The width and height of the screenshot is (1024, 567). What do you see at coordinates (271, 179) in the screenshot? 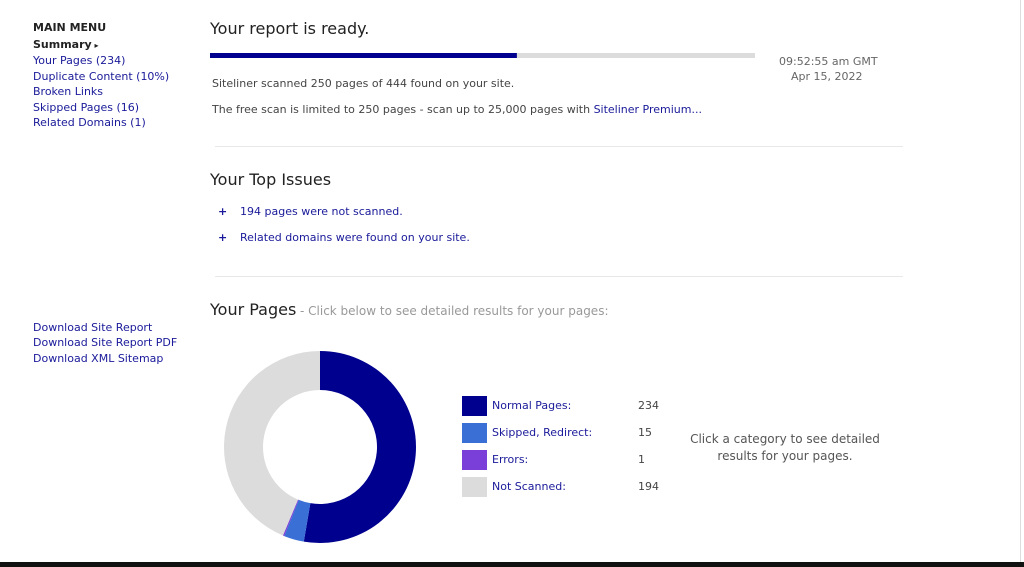
I see `issues-title: Your Top Issues` at bounding box center [271, 179].